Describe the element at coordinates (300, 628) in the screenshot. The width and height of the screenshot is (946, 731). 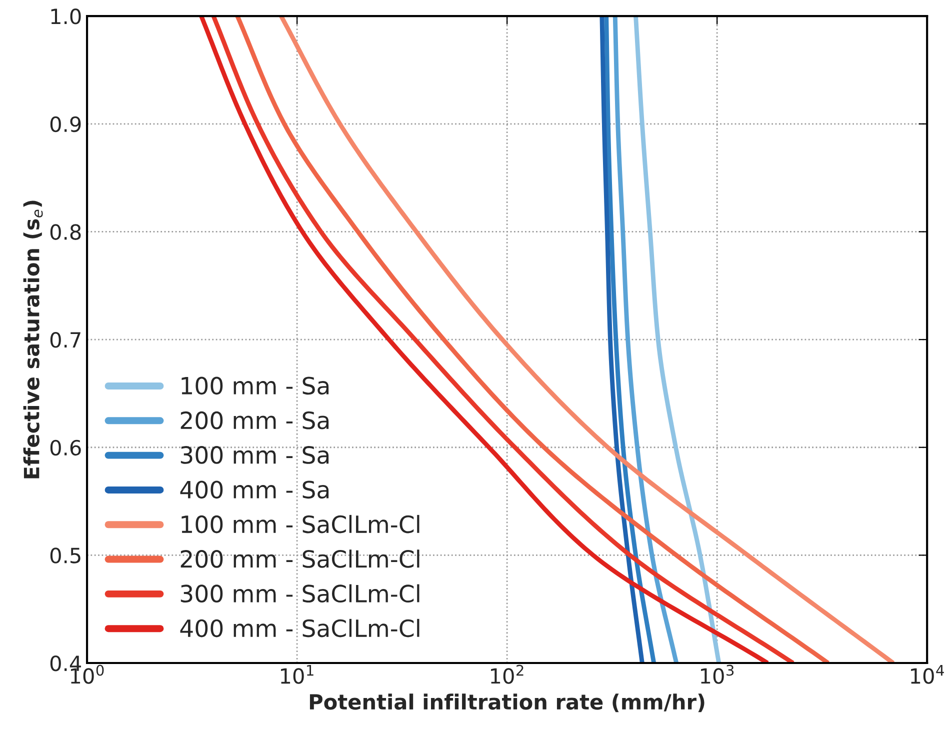
I see `legend-label: 400 mm - SaClLm-Cl` at that location.